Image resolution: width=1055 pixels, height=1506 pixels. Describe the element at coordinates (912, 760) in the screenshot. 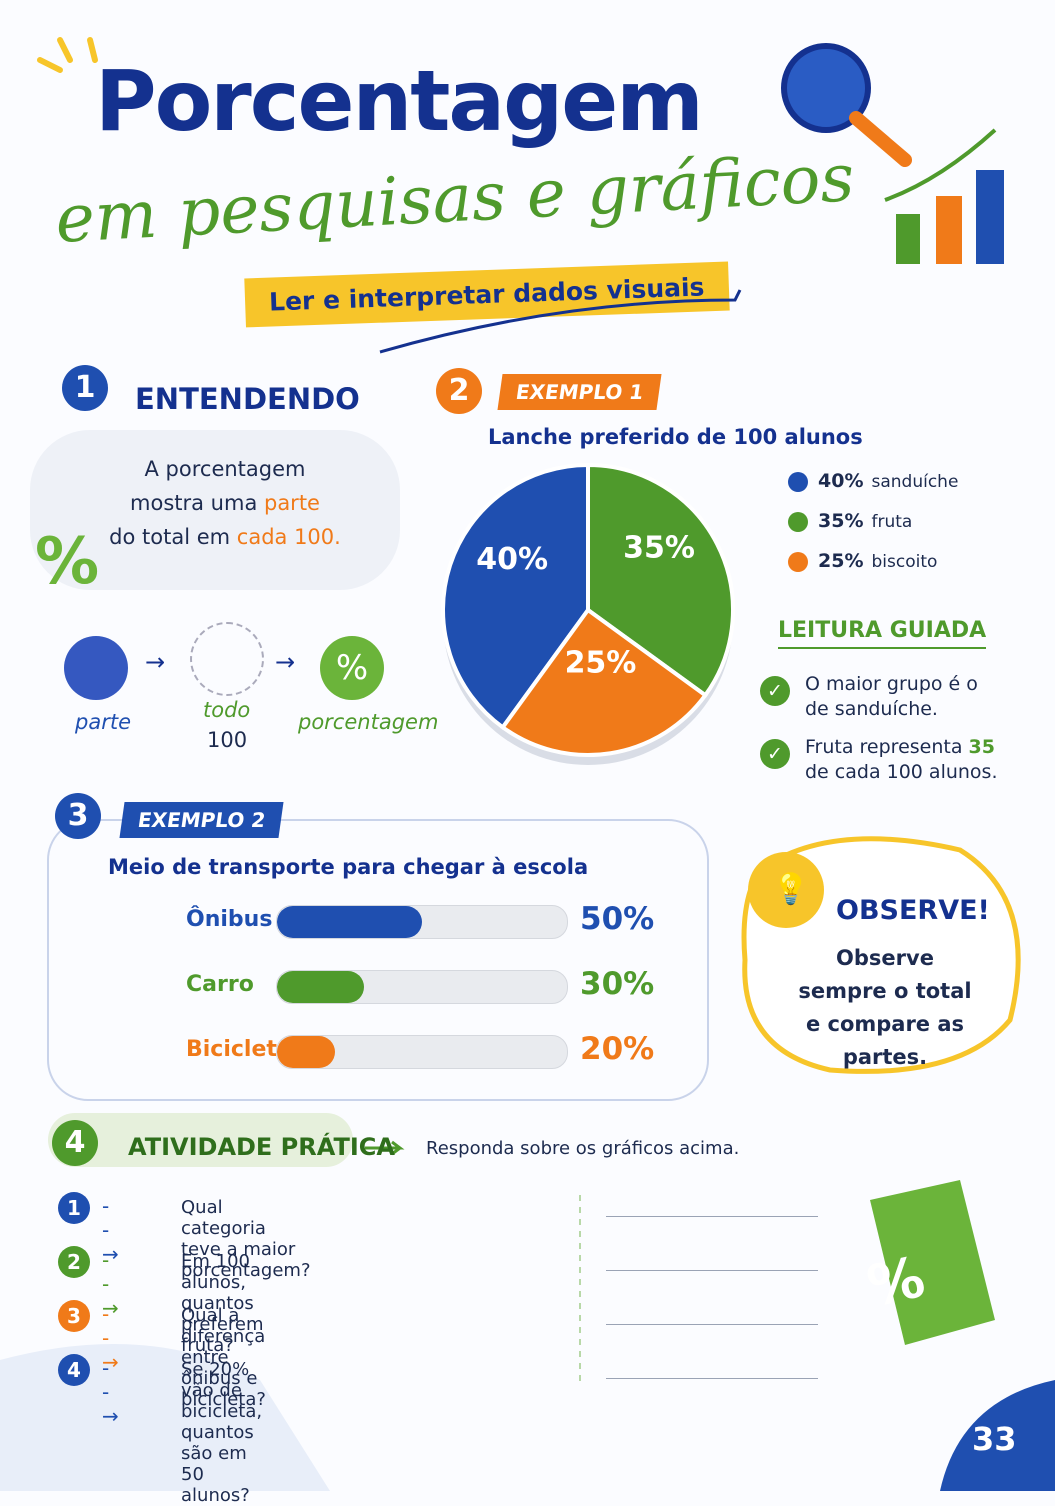

I see `guide-text: Fruta representa 35 de cada 100 alunos.` at that location.